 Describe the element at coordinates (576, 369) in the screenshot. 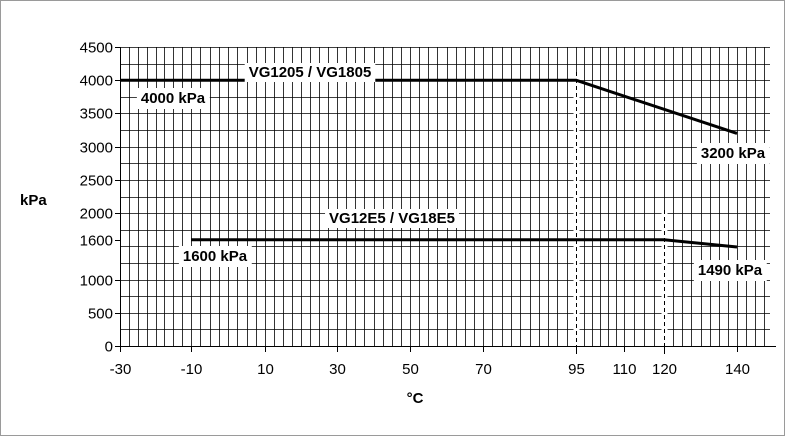

I see `x-tick-label-95: 95` at that location.